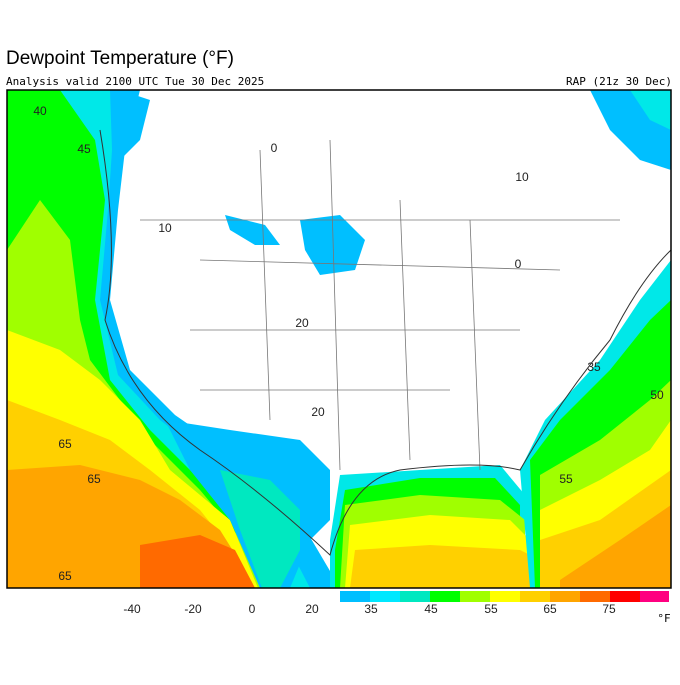 The height and width of the screenshot is (685, 680). What do you see at coordinates (663, 618) in the screenshot?
I see `colorbar-unit: °F` at bounding box center [663, 618].